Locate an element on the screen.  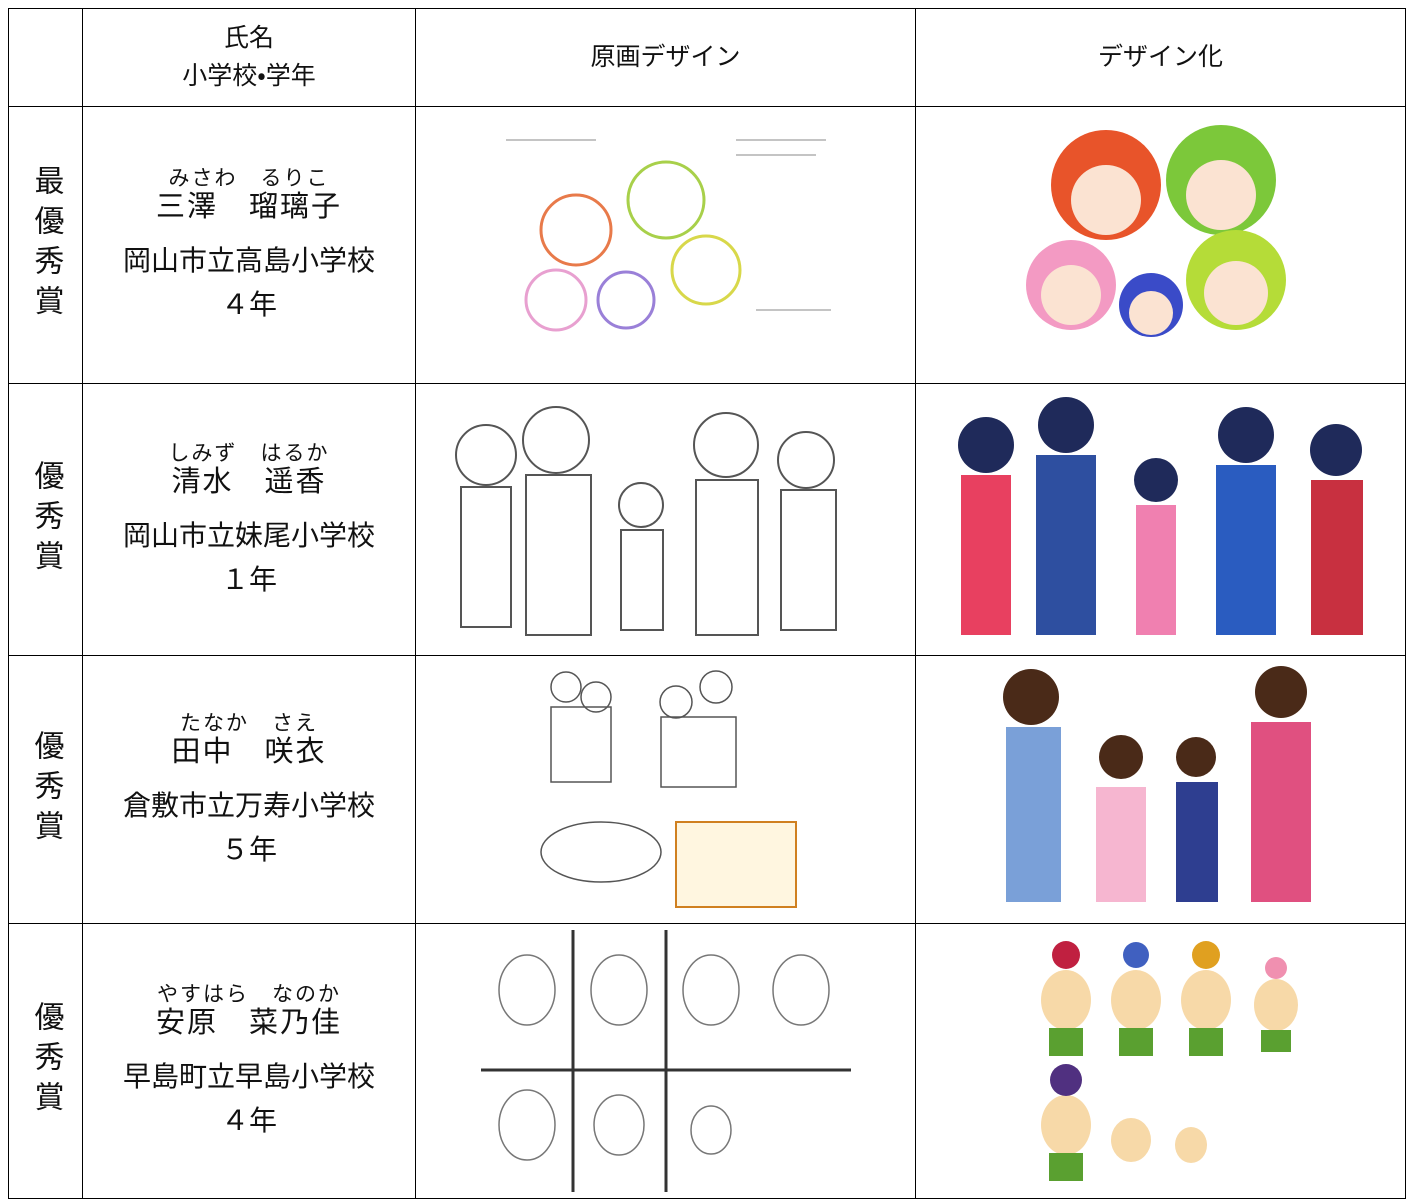
person-cell: みさわ るりこ 三澤 瑠璃子岡山市立高島小学校 ４年 is located at coordinates (249, 245).